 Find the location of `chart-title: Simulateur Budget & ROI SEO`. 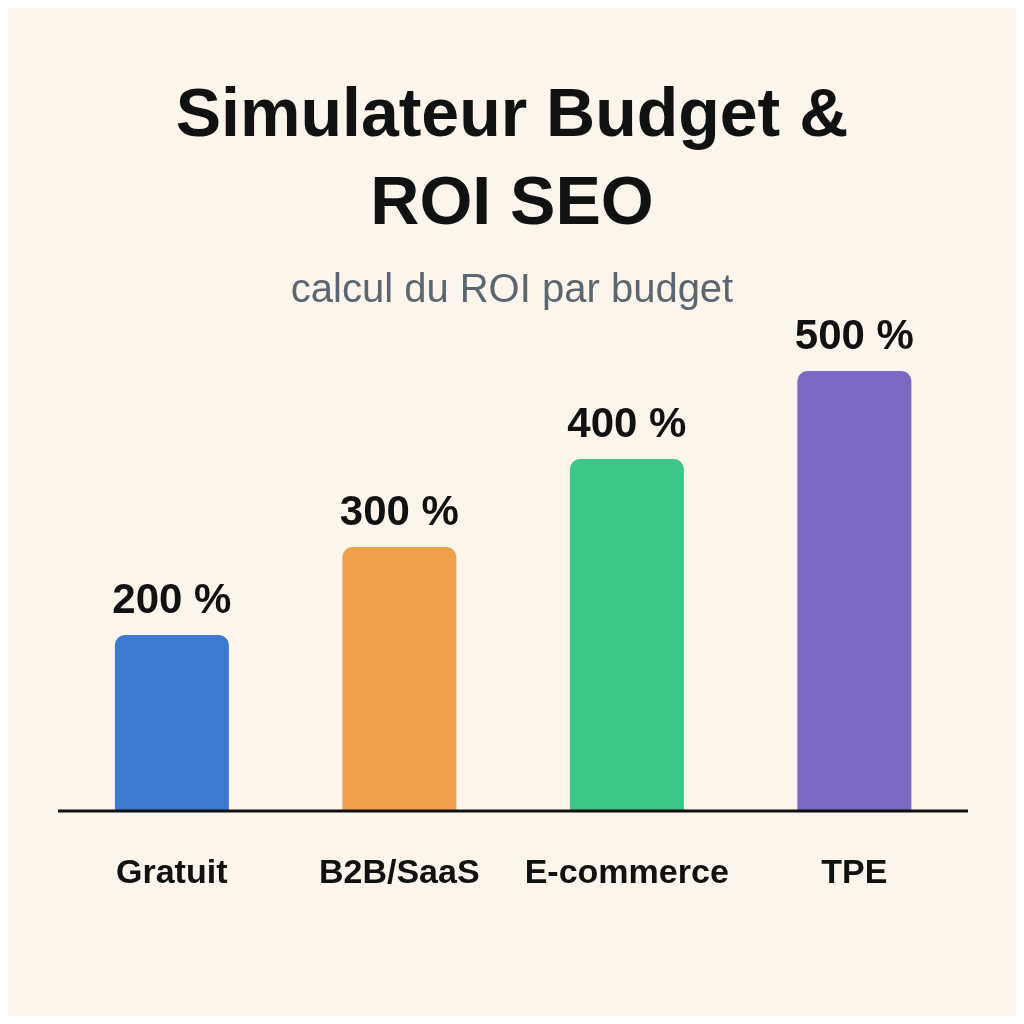

chart-title: Simulateur Budget & ROI SEO is located at coordinates (512, 156).